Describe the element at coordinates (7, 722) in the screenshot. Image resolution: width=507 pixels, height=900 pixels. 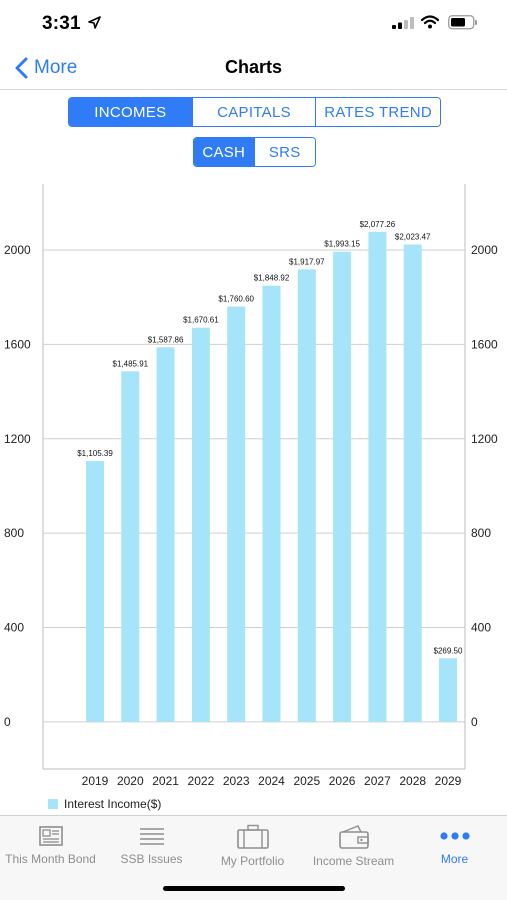
I see `y-tick-label-left: 0` at that location.